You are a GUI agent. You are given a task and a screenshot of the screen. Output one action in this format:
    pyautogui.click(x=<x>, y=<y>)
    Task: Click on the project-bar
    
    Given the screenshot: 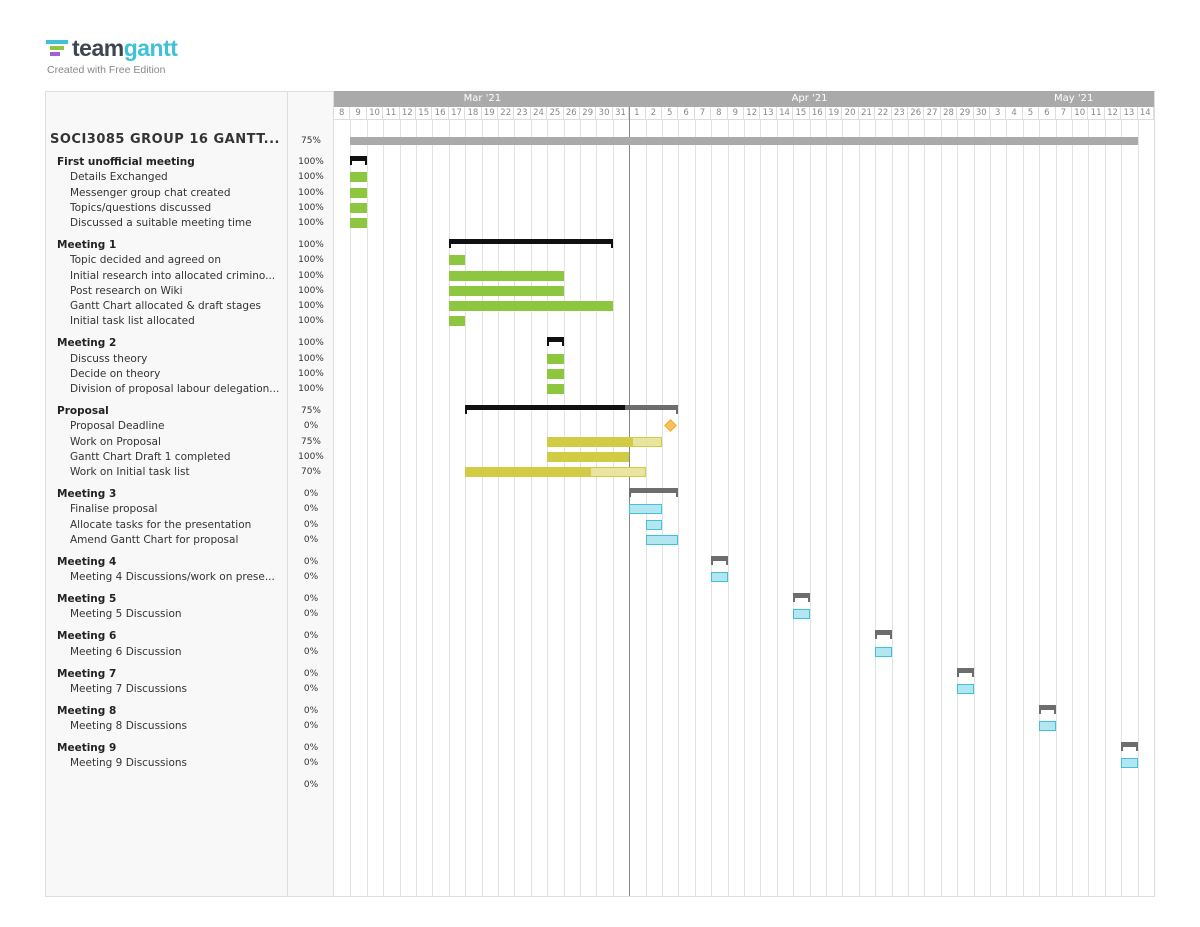 What is the action you would take?
    pyautogui.click(x=744, y=141)
    